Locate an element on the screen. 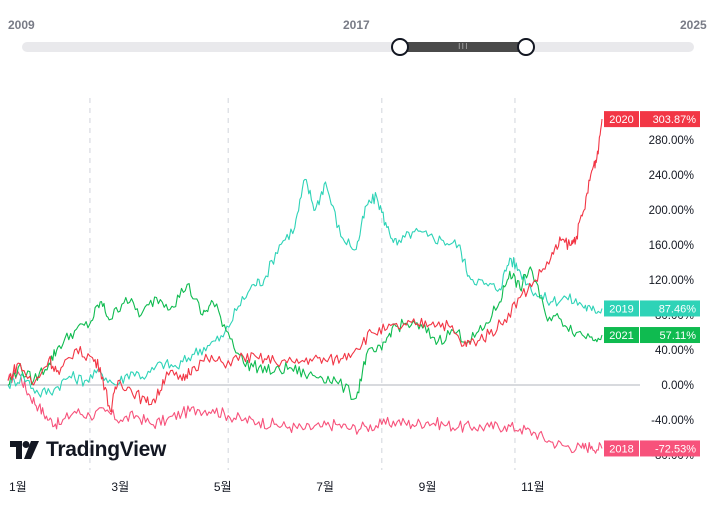  x-tick-label: 11월 is located at coordinates (533, 487).